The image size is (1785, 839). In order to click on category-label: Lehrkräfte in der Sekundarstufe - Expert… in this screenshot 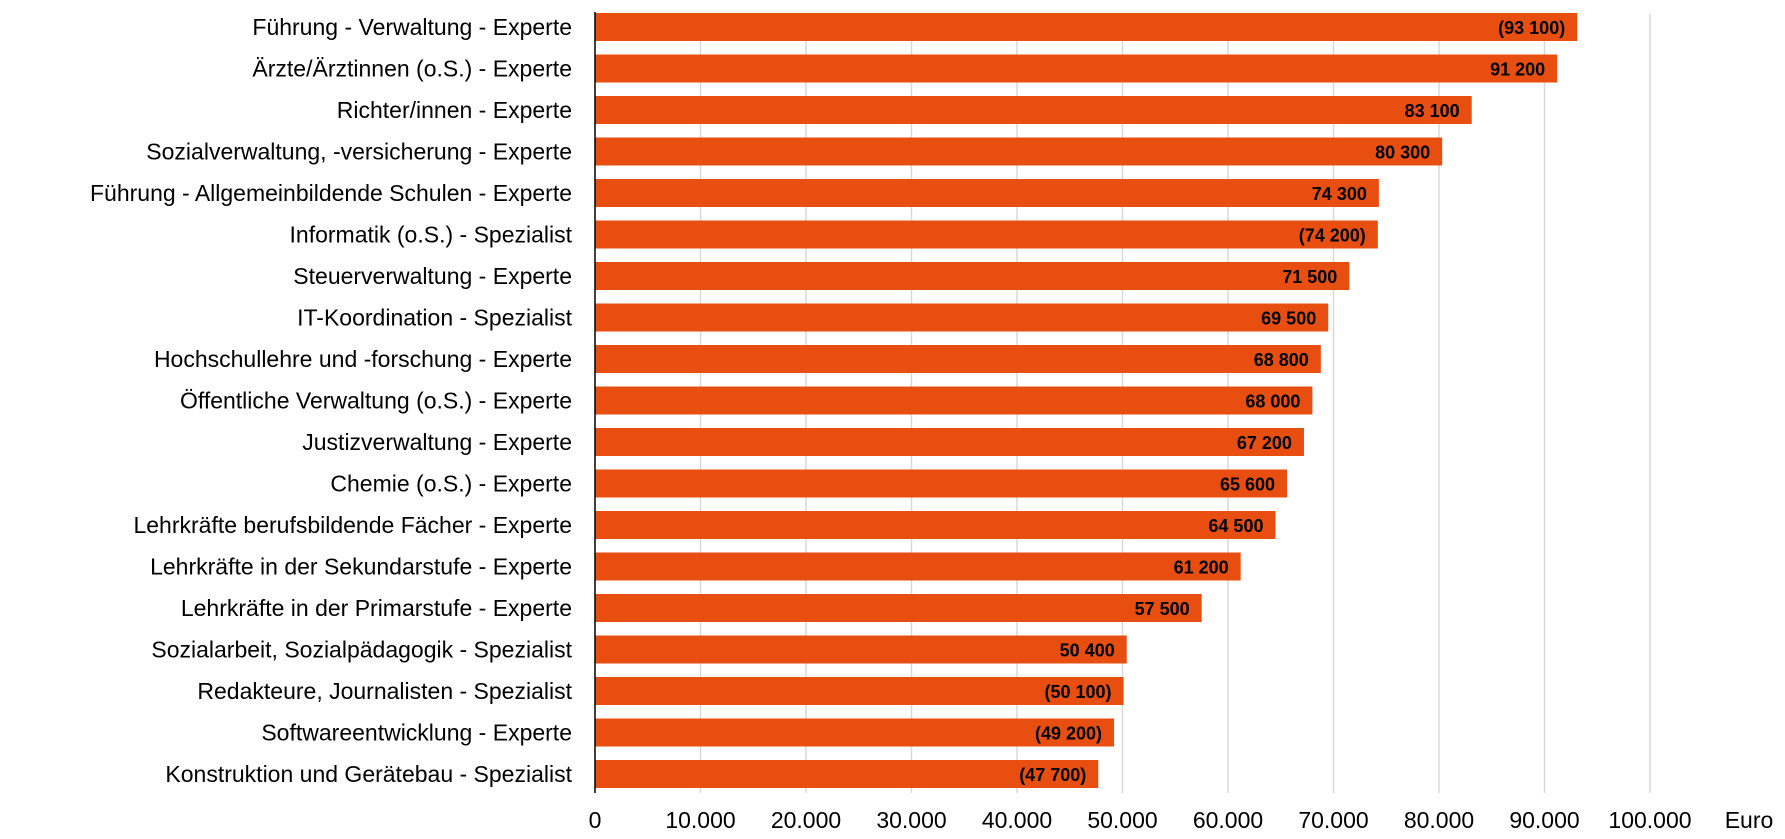, I will do `click(361, 567)`.